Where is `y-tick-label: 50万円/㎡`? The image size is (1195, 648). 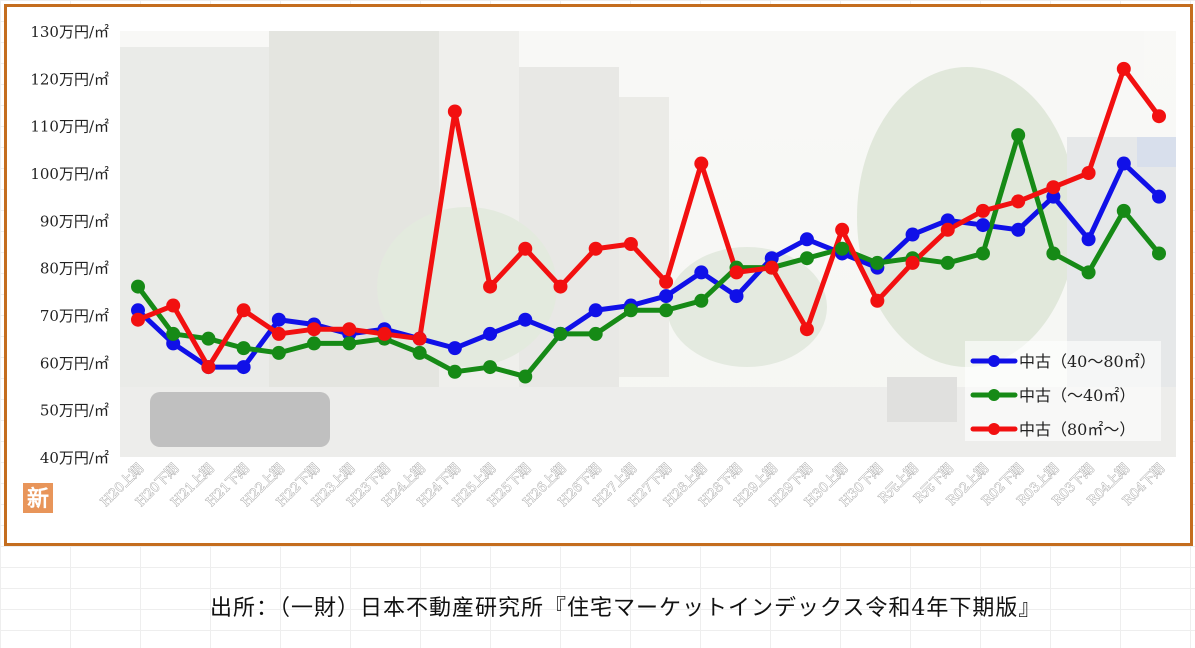 y-tick-label: 50万円/㎡ is located at coordinates (74, 411).